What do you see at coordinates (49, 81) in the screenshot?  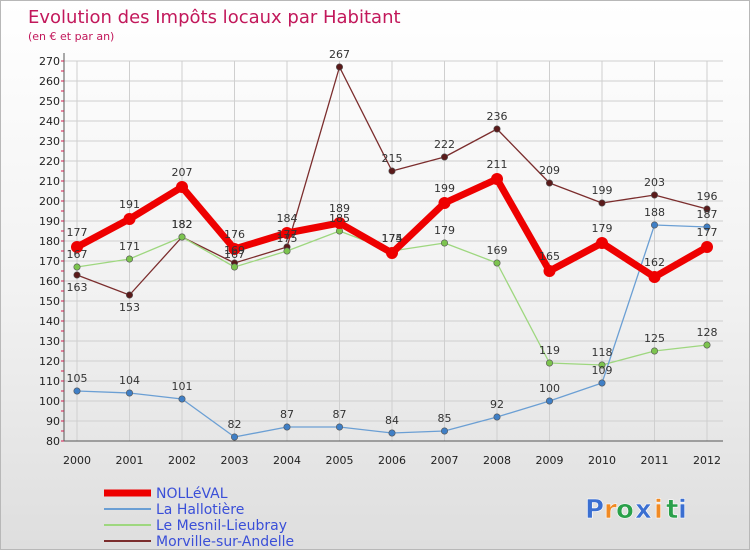 I see `y-tick-label: 260` at bounding box center [49, 81].